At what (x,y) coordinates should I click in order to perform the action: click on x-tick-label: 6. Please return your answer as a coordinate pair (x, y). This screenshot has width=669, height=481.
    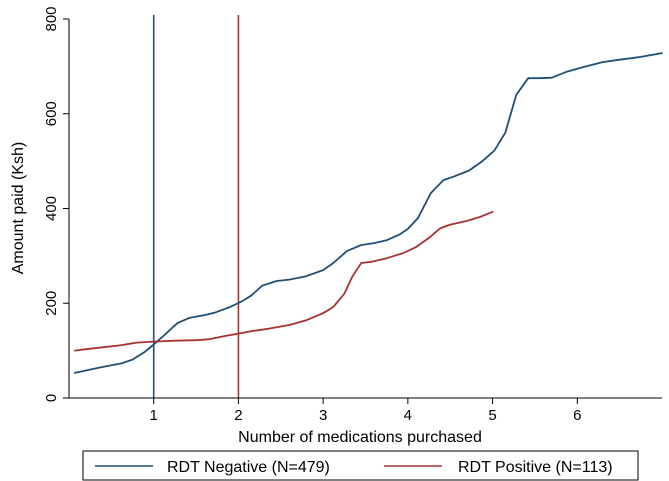
    Looking at the image, I should click on (577, 415).